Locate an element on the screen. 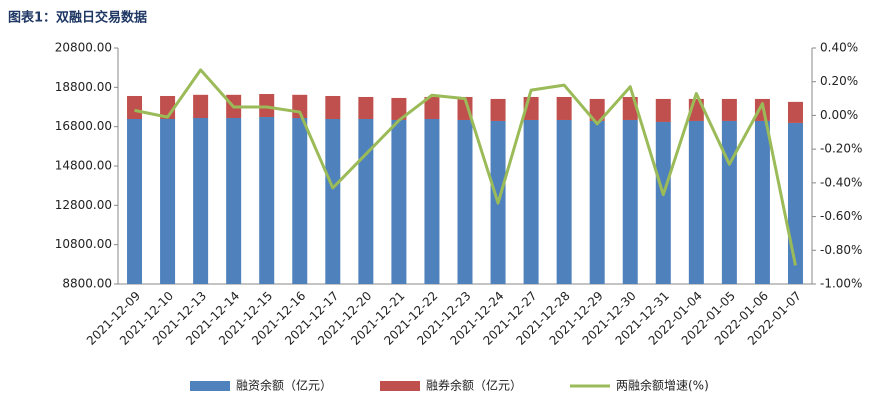 The width and height of the screenshot is (877, 404). y2-tick-label: -1.00% is located at coordinates (841, 284).